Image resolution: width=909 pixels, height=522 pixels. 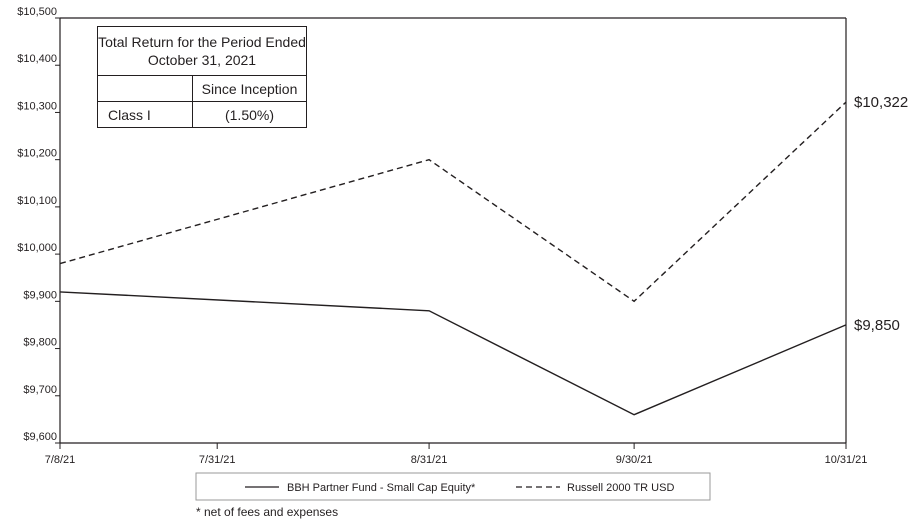 What do you see at coordinates (620, 488) in the screenshot?
I see `legend-label: Russell 2000 TR USD` at bounding box center [620, 488].